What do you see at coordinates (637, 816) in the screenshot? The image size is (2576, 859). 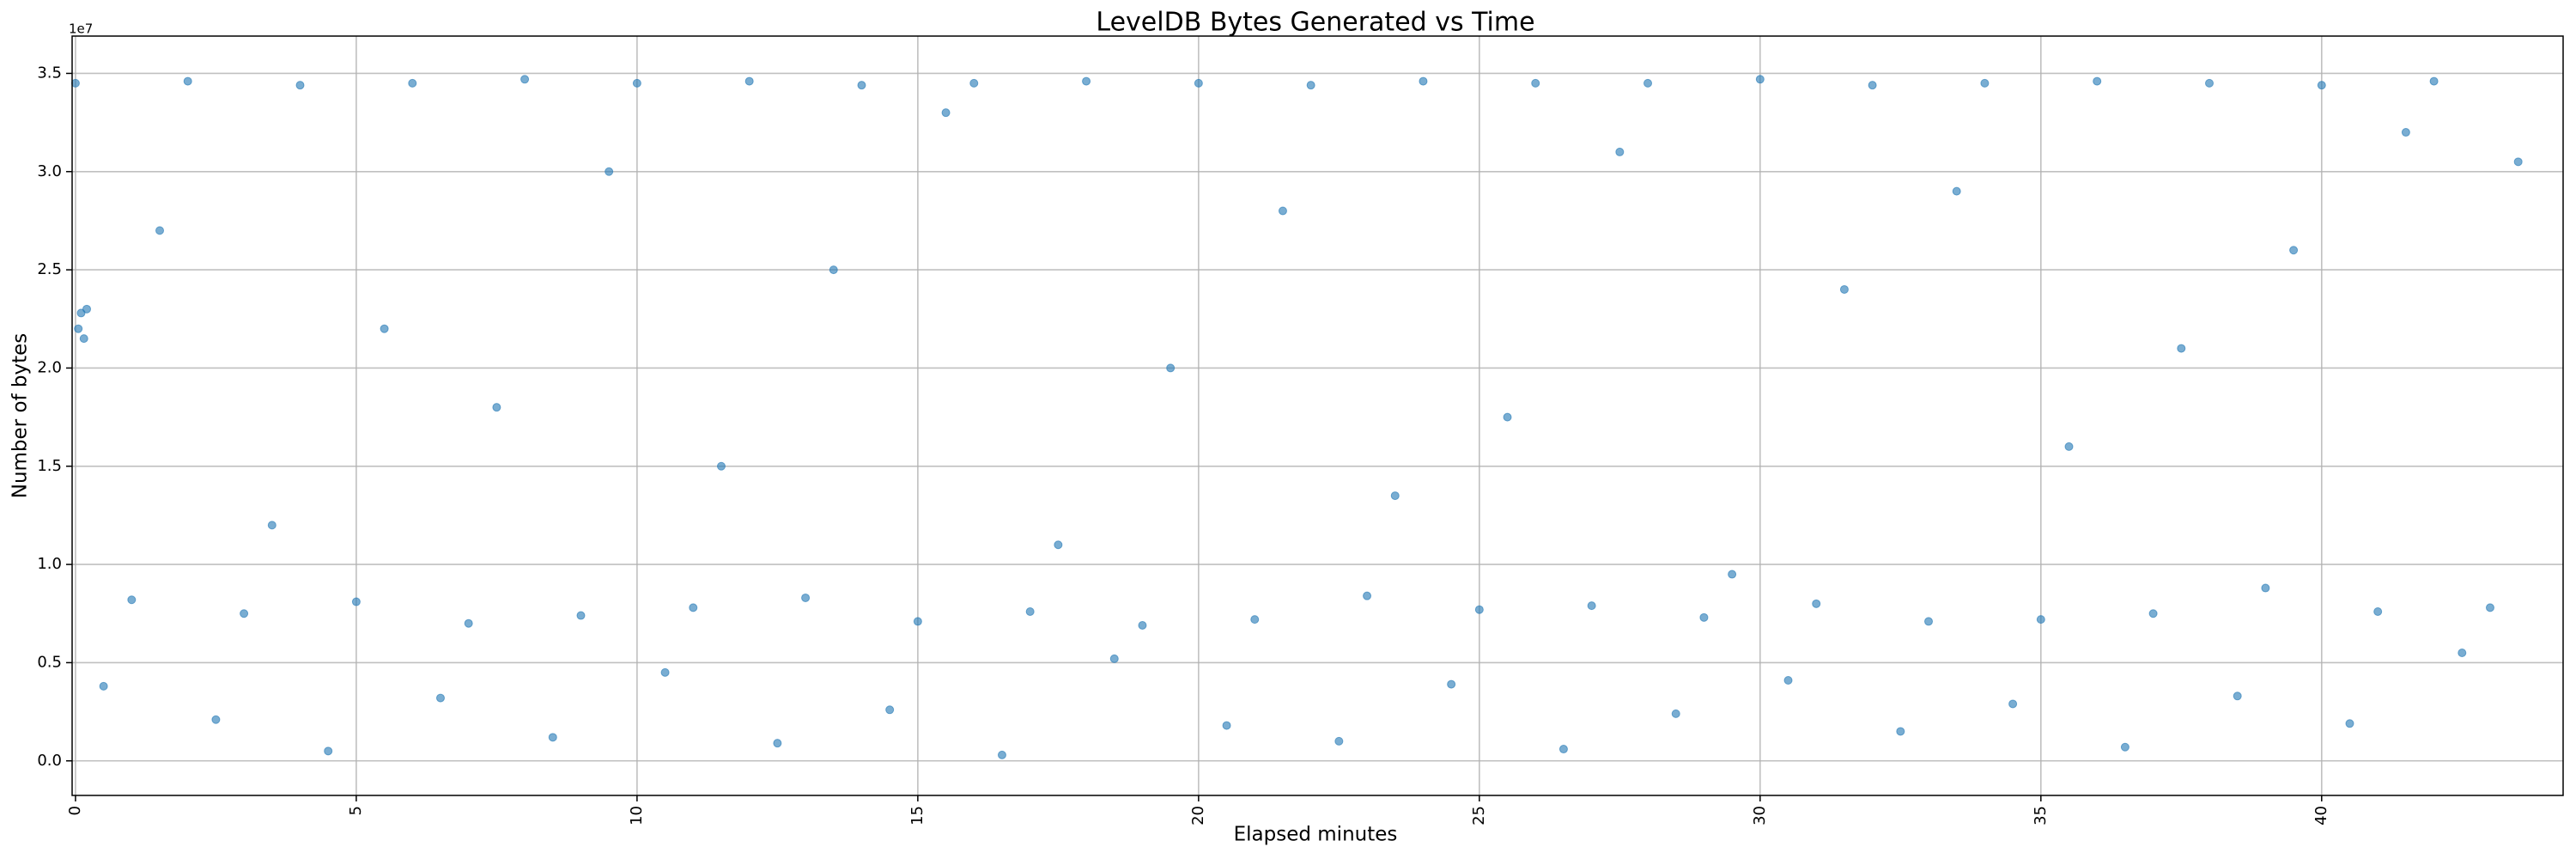 I see `x-tick-label: 10` at bounding box center [637, 816].